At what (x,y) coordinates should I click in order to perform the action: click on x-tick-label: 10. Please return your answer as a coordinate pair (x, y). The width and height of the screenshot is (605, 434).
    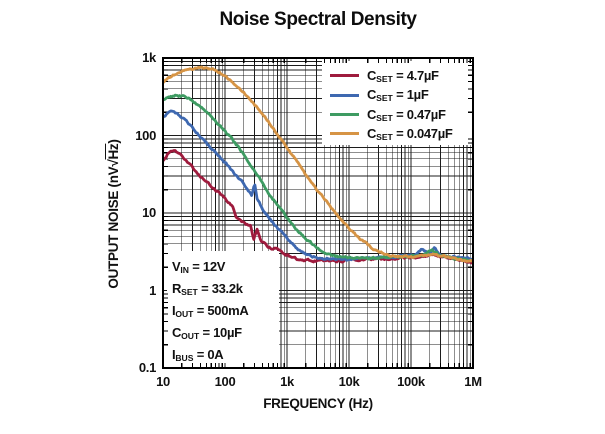
    Looking at the image, I should click on (163, 381).